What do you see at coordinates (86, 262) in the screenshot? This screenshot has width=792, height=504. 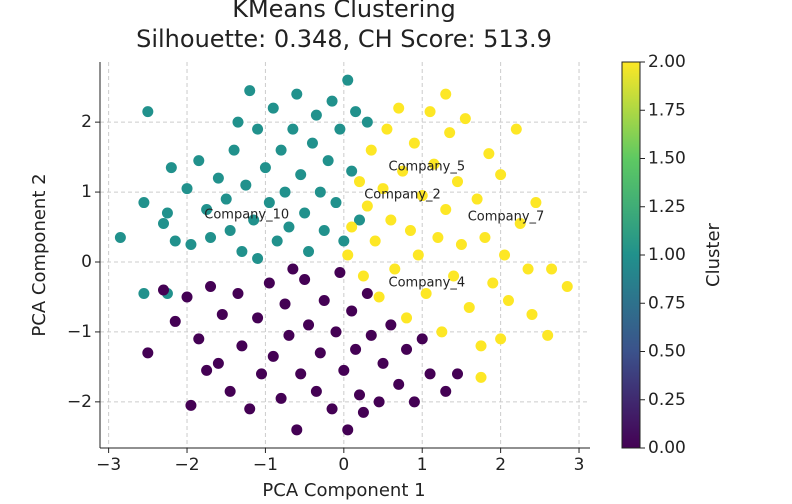 I see `y-tick-label: 0` at bounding box center [86, 262].